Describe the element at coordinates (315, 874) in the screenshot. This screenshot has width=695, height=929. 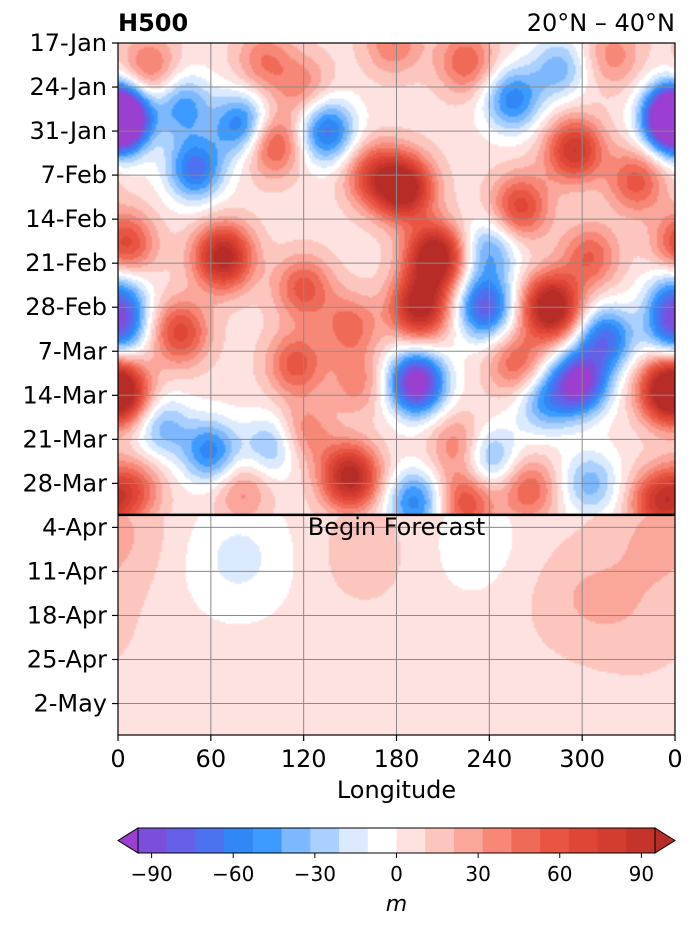
I see `colorbar-tick-label: −30` at that location.